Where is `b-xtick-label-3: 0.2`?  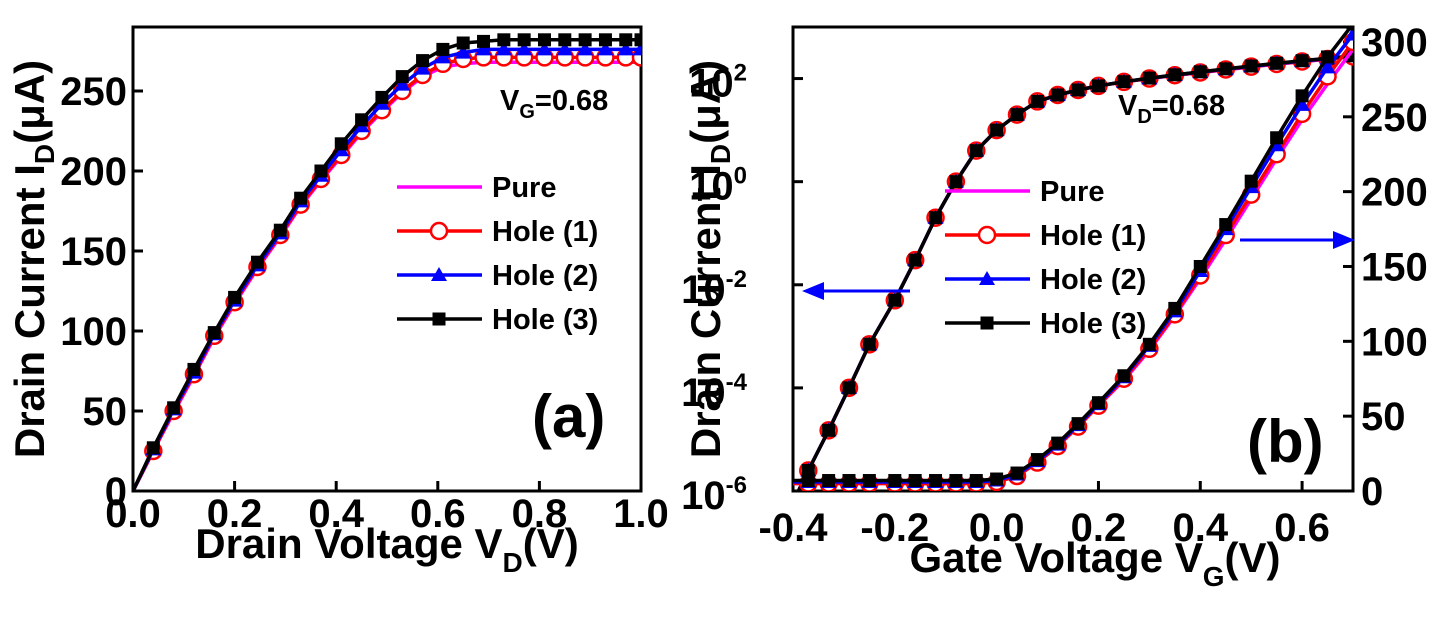 b-xtick-label-3: 0.2 is located at coordinates (1099, 528).